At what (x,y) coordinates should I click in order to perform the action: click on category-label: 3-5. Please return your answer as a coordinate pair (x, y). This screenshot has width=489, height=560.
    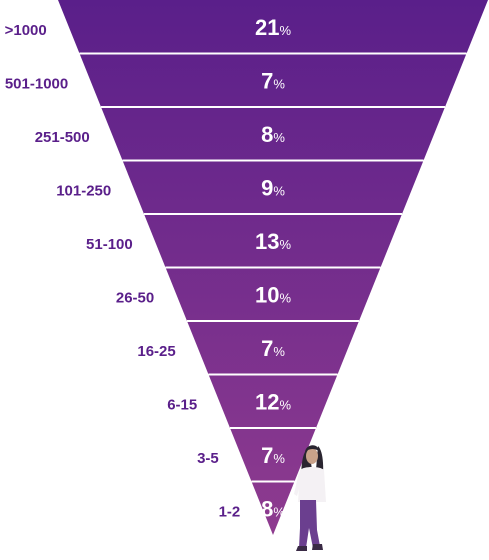
    Looking at the image, I should click on (208, 458).